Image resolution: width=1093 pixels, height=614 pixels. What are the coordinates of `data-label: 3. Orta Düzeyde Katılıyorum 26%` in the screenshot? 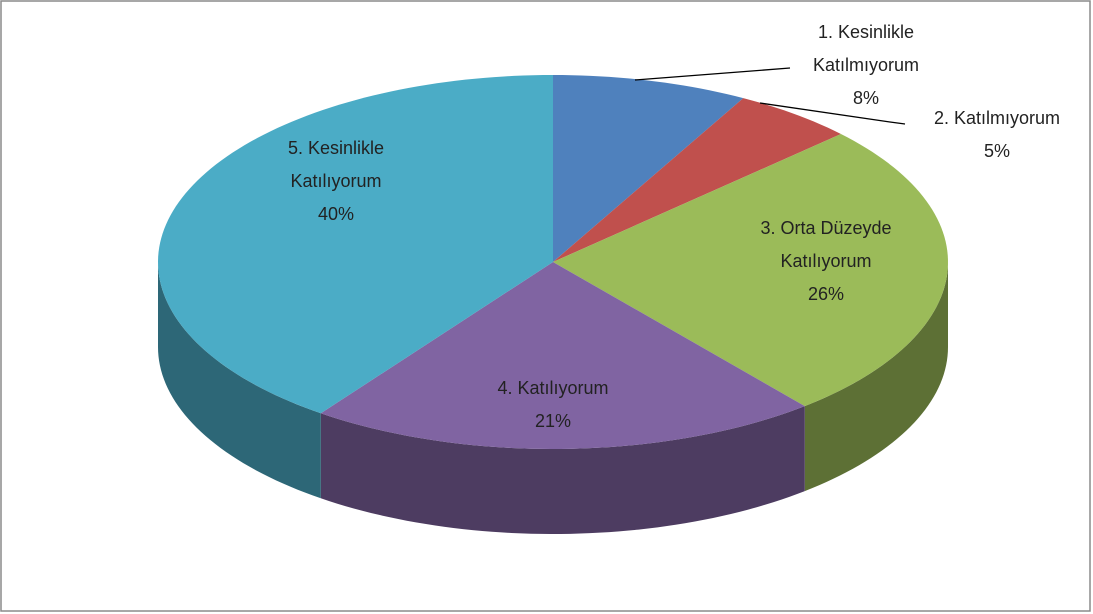 It's located at (826, 261).